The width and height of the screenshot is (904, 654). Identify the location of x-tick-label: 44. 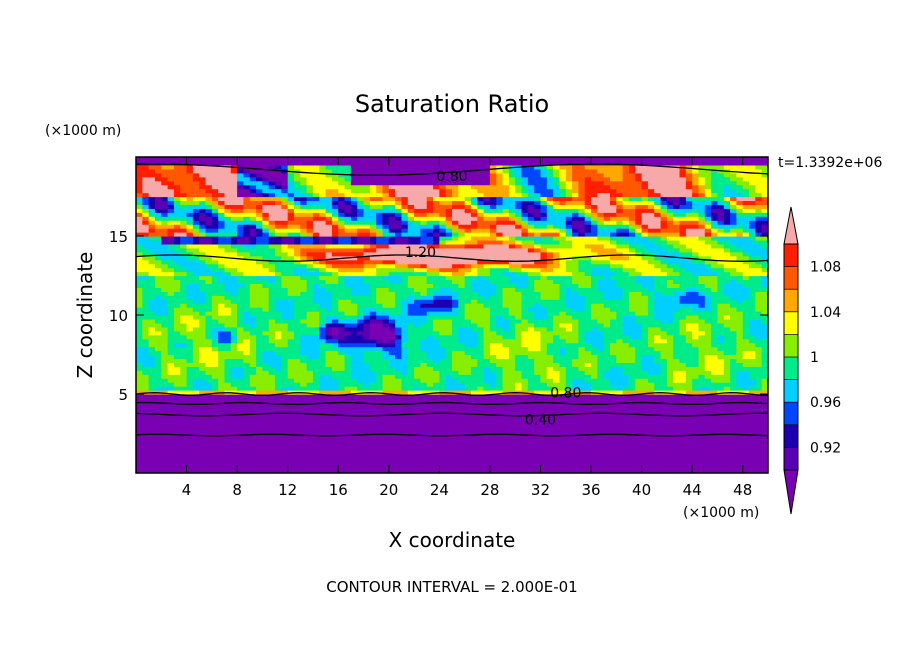
(692, 490).